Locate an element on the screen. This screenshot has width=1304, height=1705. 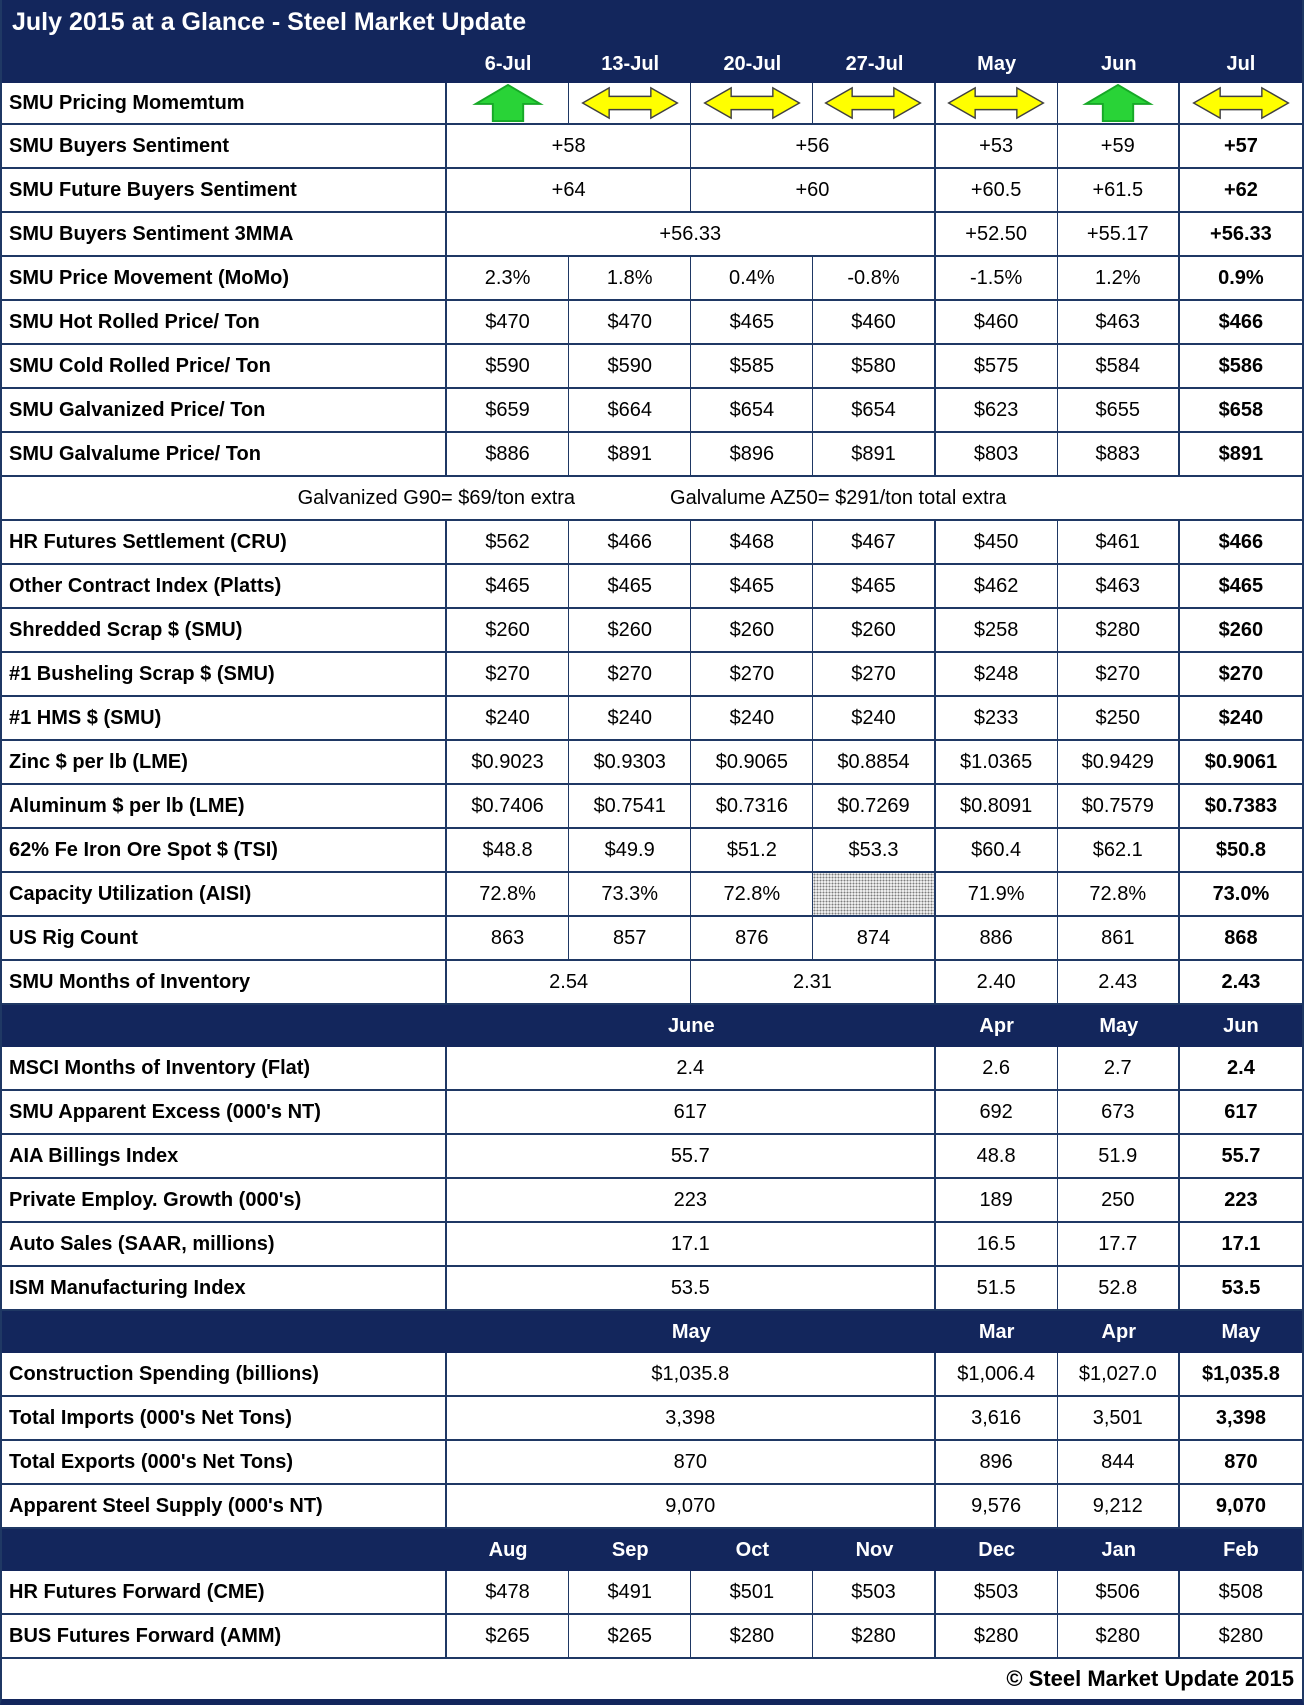
value-cell: 223 is located at coordinates (1241, 1199).